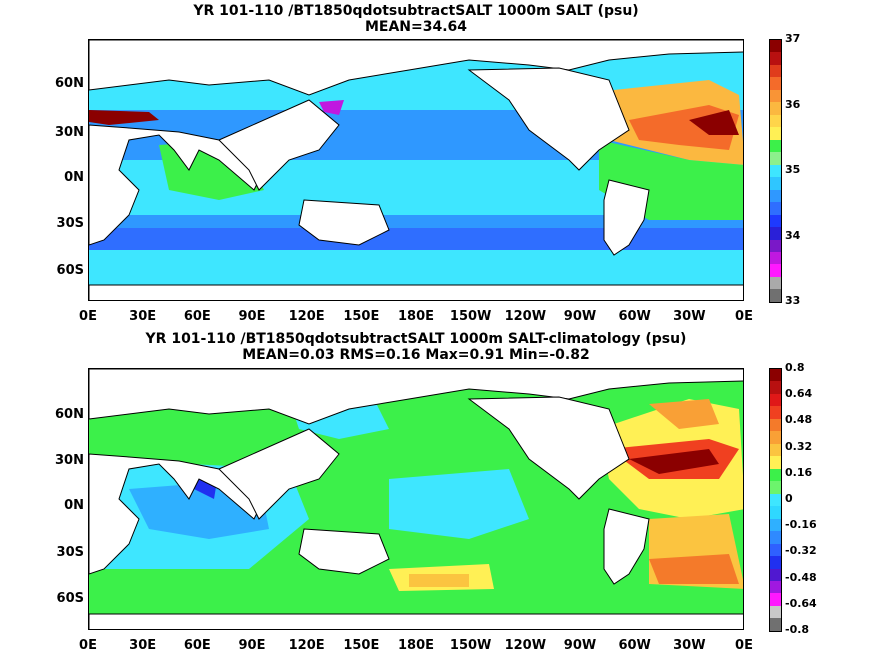 Image resolution: width=875 pixels, height=656 pixels. Describe the element at coordinates (793, 169) in the screenshot. I see `colorbar-label: 35` at that location.